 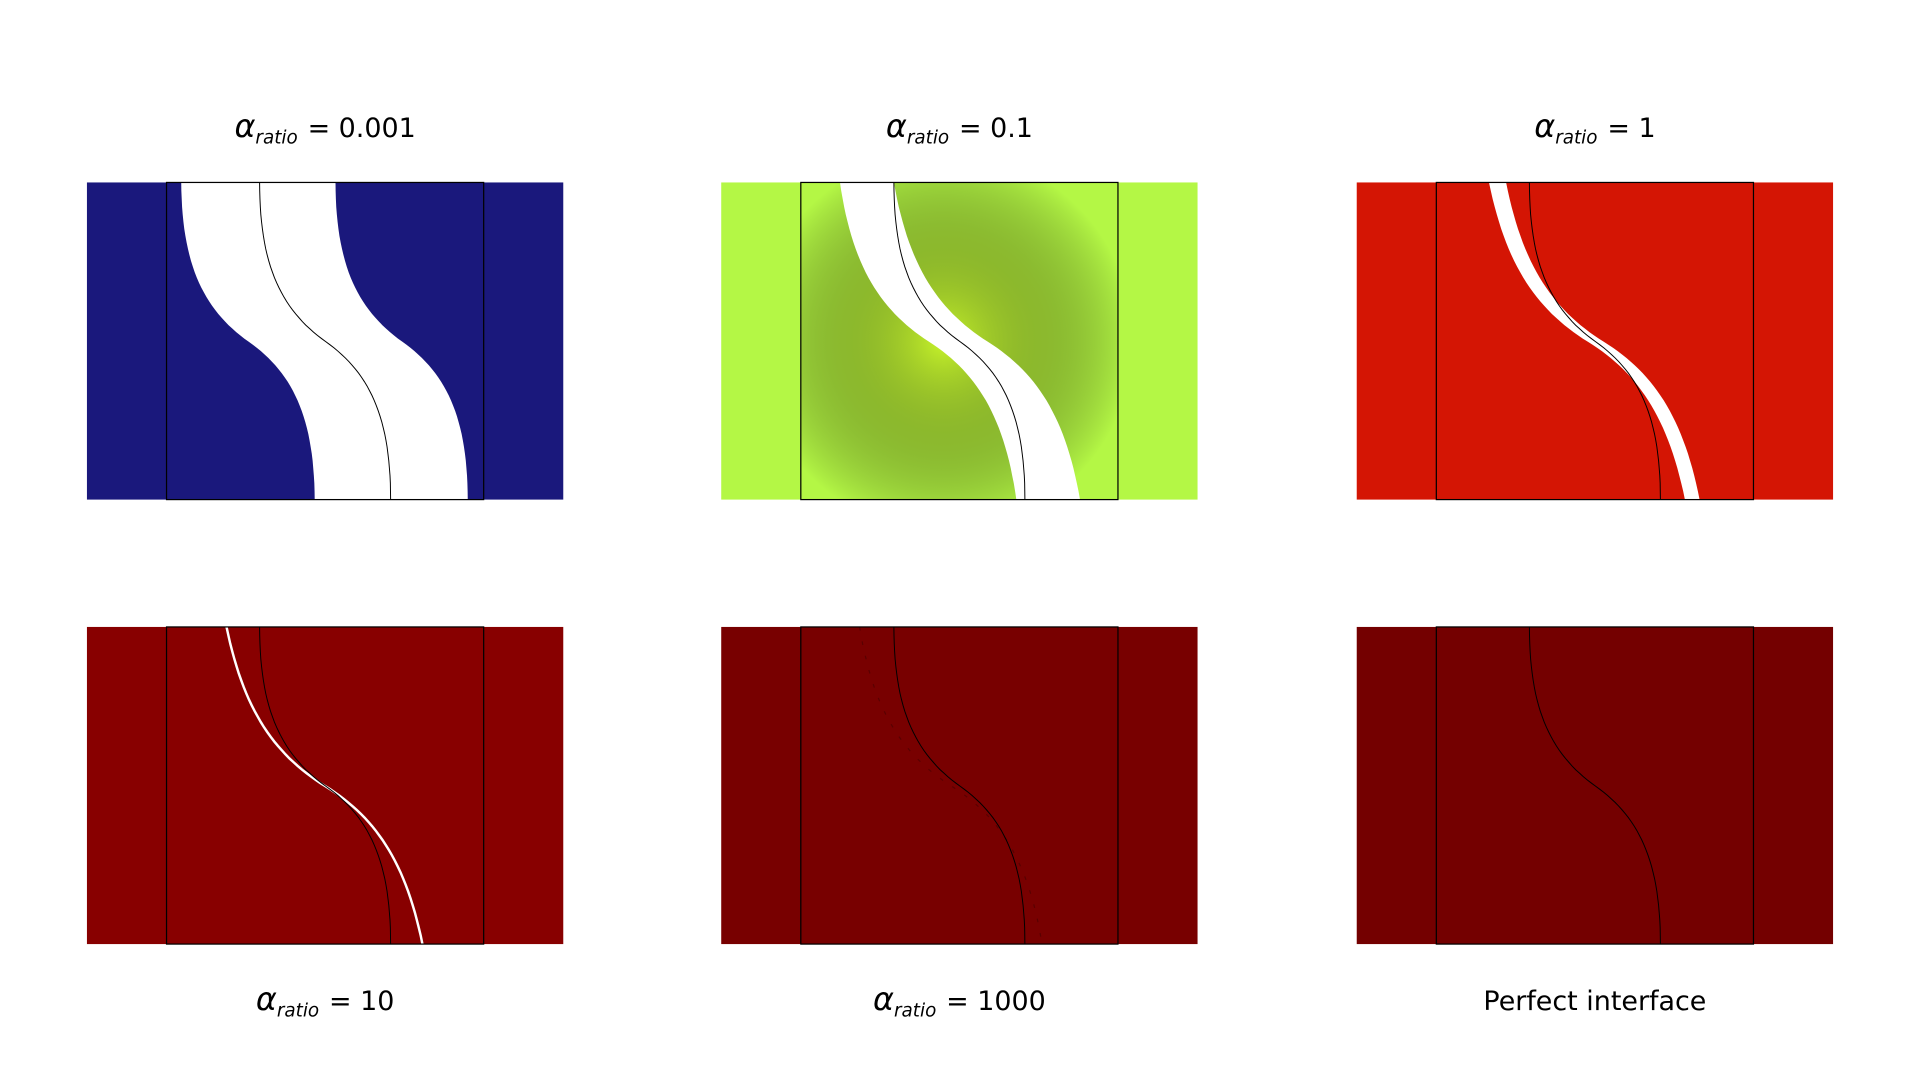 I want to click on label-text: = 1, so click(x=1631, y=128).